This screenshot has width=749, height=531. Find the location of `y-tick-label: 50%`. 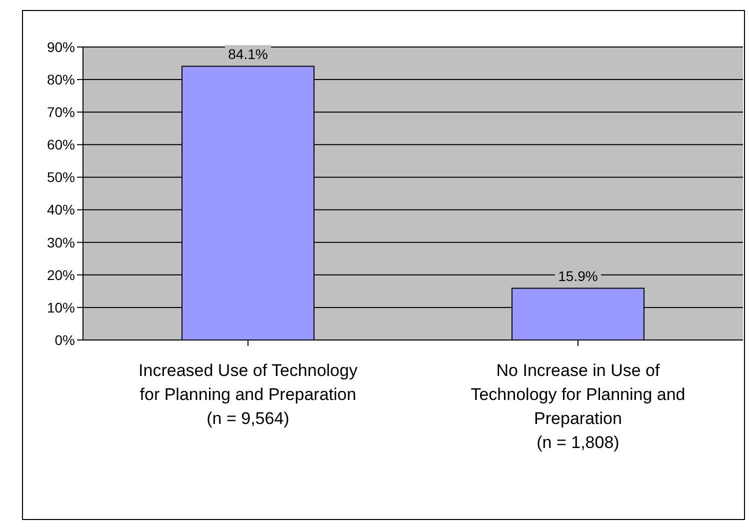

y-tick-label: 50% is located at coordinates (60, 177).